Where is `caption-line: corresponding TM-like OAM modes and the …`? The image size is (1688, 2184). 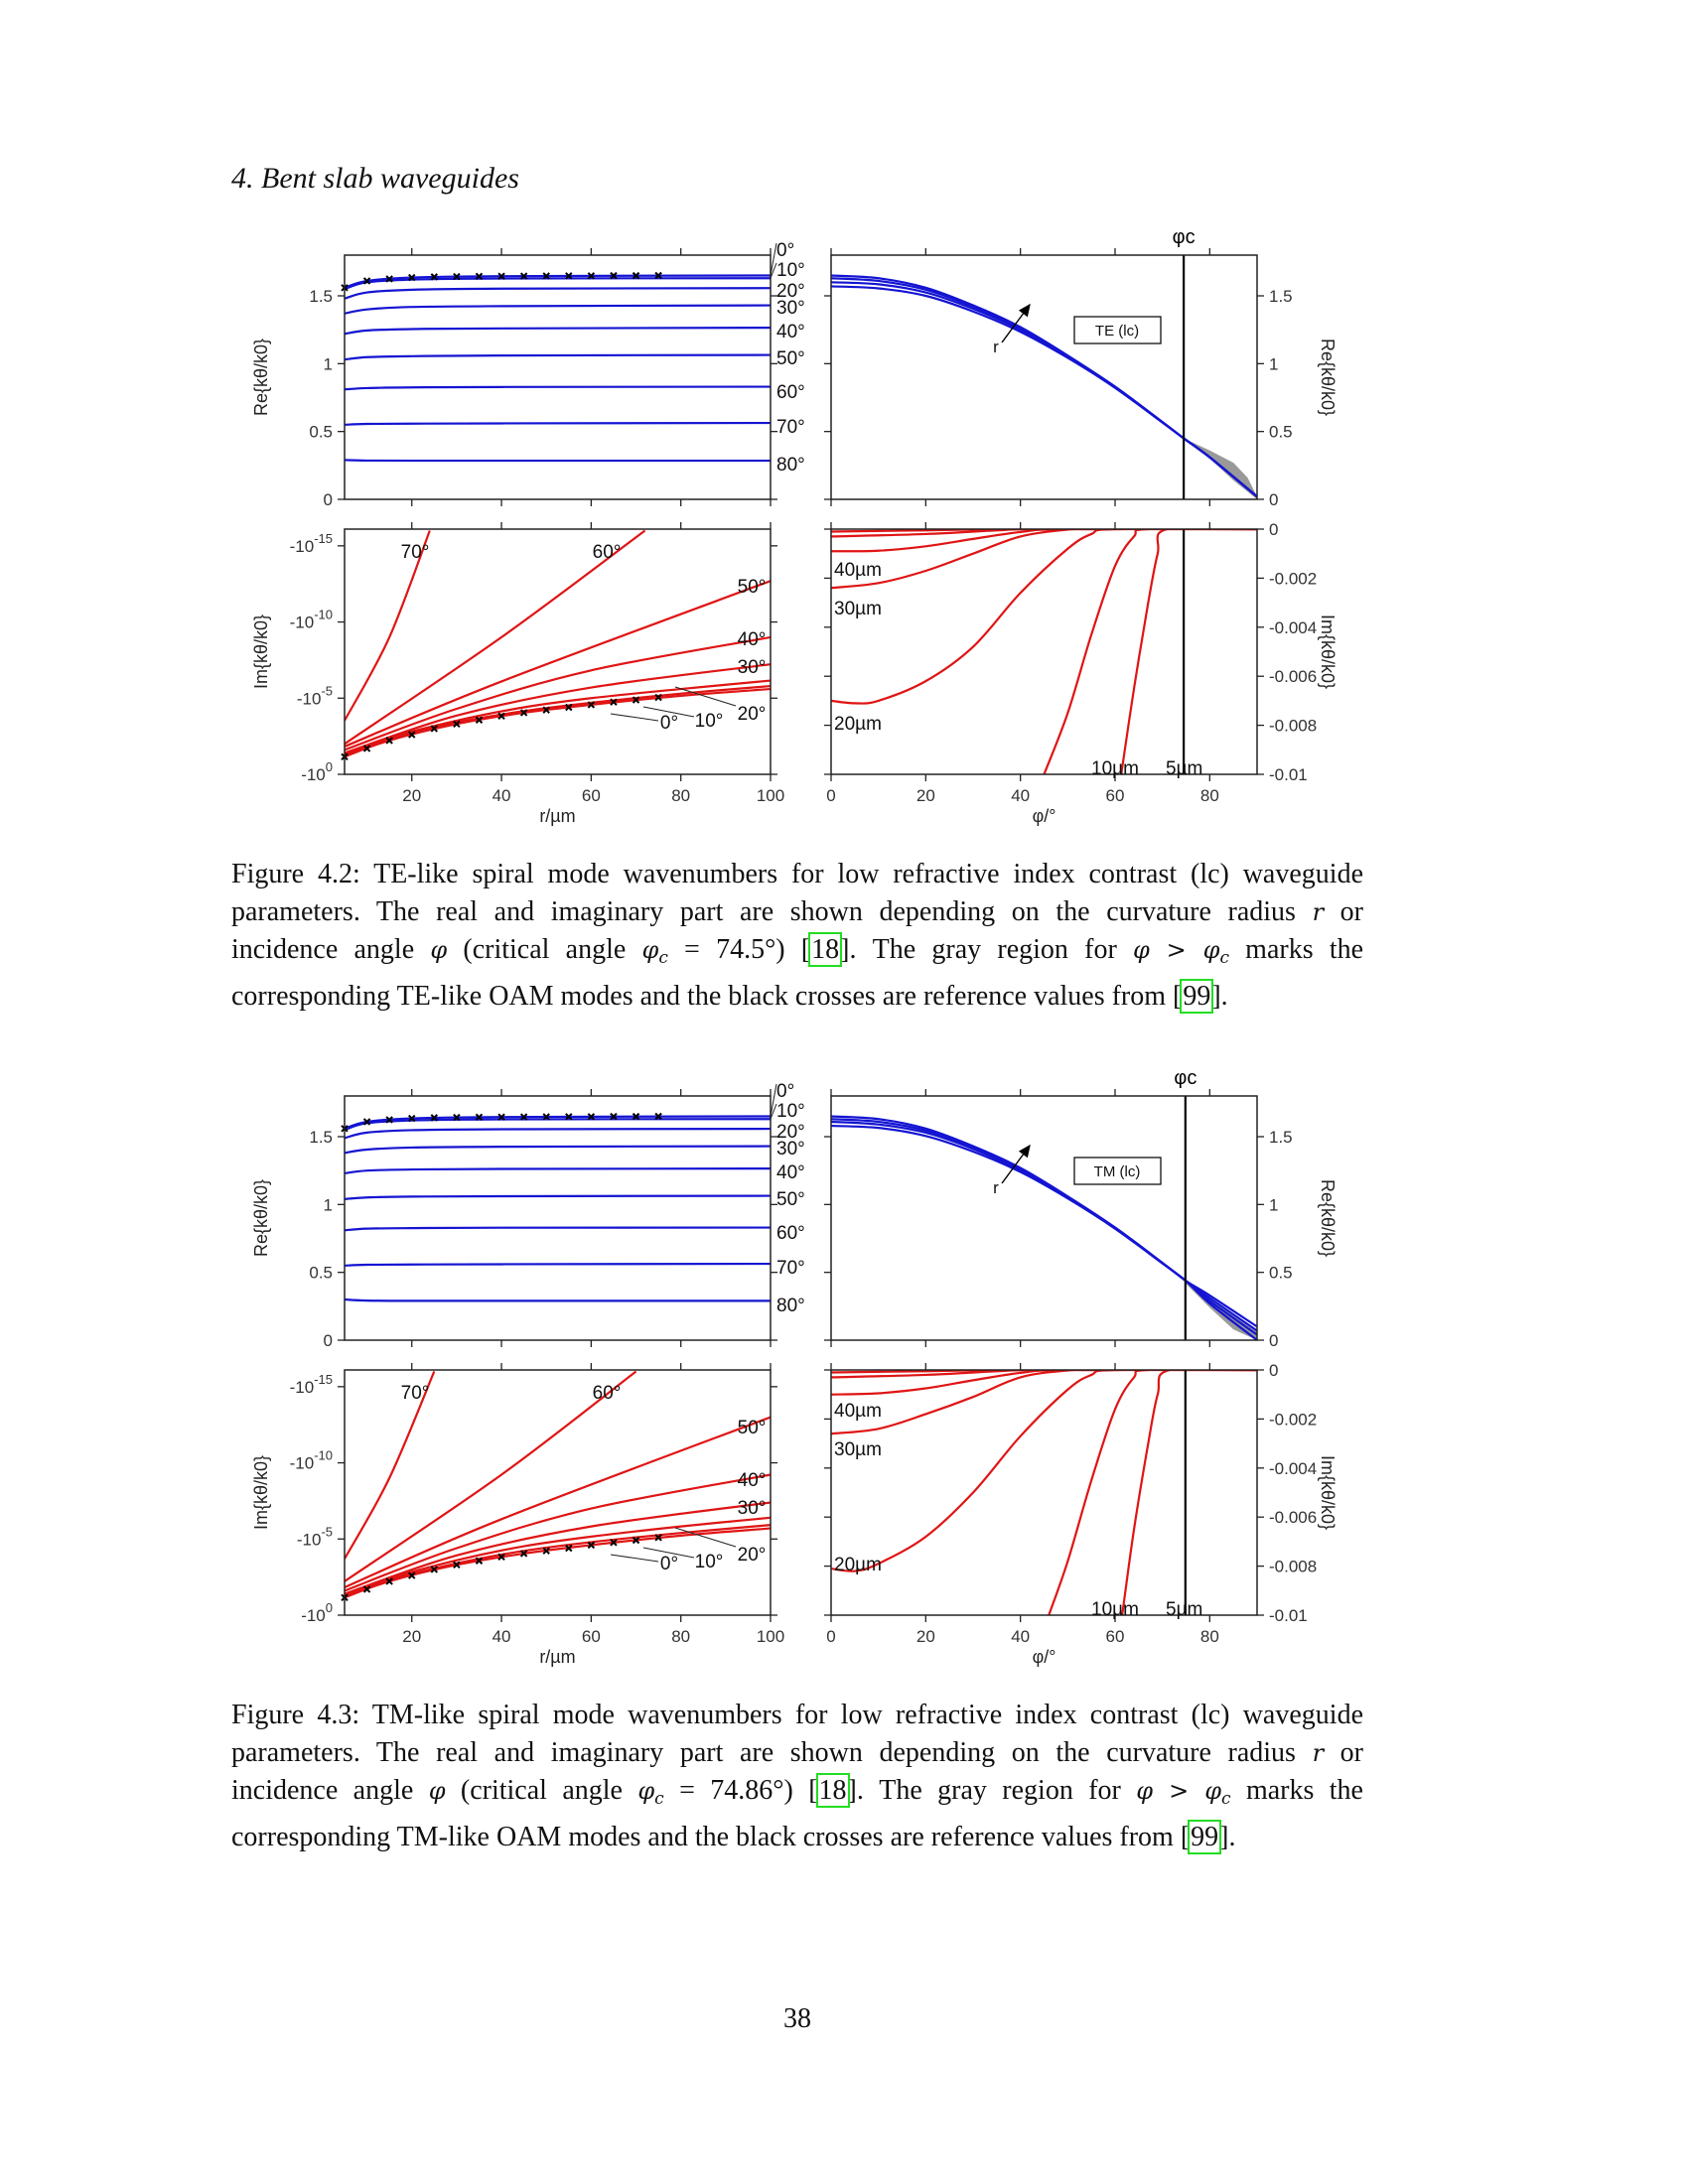
caption-line: corresponding TM-like OAM modes and the … is located at coordinates (797, 1837).